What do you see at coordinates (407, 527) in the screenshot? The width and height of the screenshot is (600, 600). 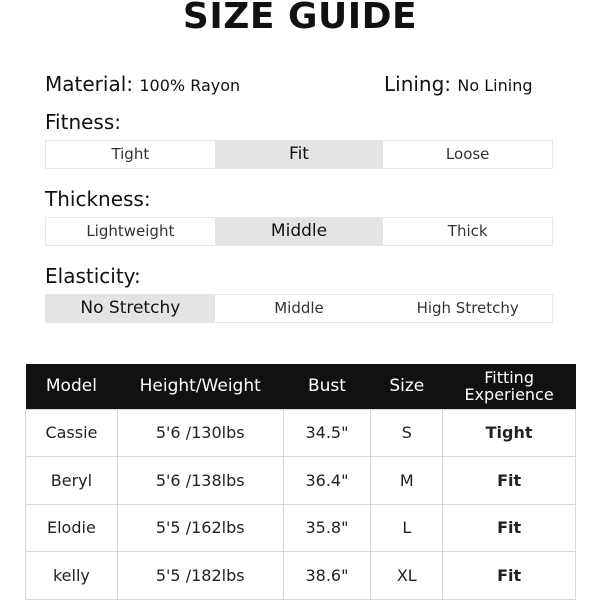 I see `table-cell: L` at bounding box center [407, 527].